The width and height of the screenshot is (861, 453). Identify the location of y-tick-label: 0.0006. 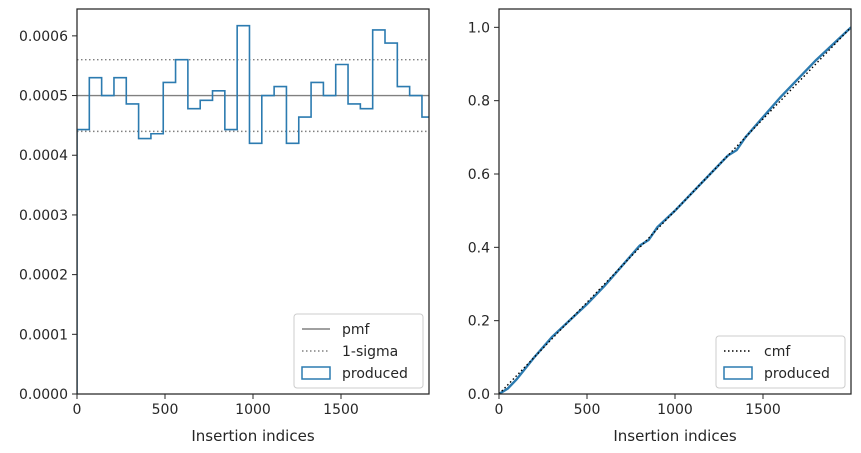
(43, 37).